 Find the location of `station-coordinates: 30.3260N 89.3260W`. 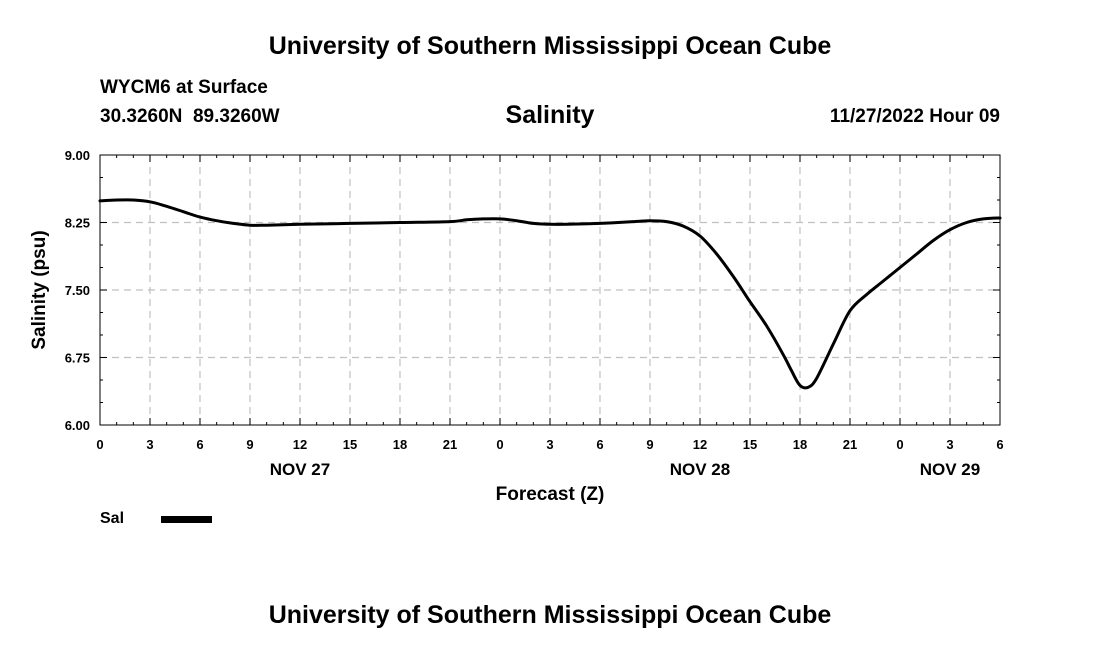

station-coordinates: 30.3260N 89.3260W is located at coordinates (190, 116).